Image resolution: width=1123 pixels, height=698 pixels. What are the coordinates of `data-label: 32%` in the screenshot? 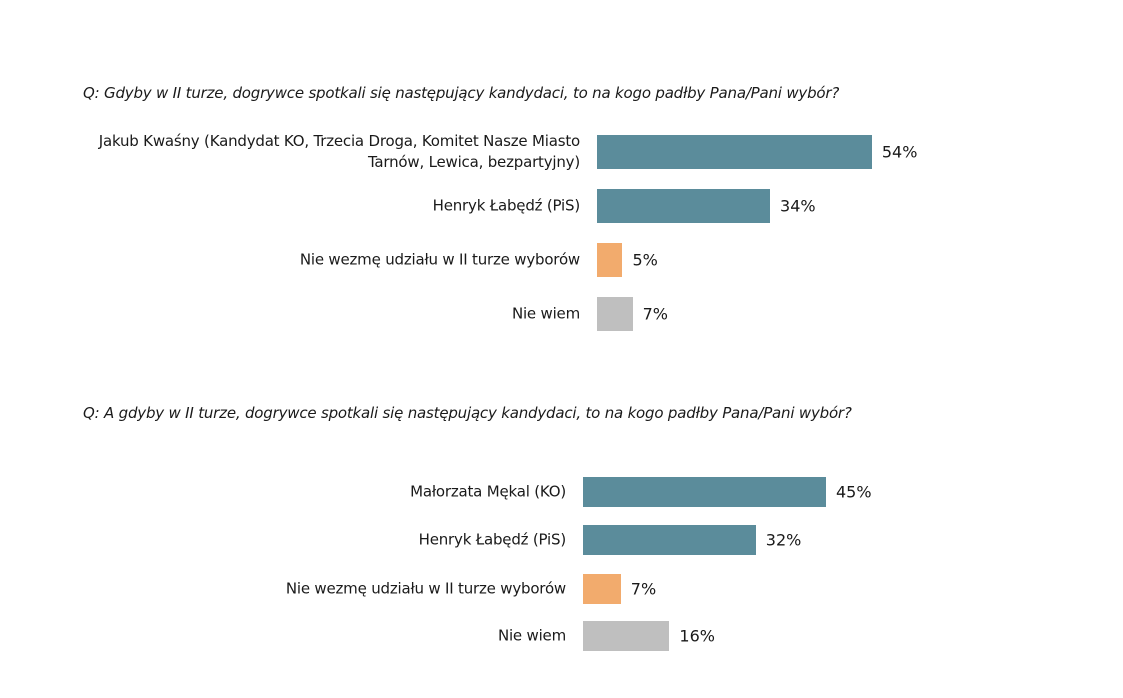 It's located at (783, 540).